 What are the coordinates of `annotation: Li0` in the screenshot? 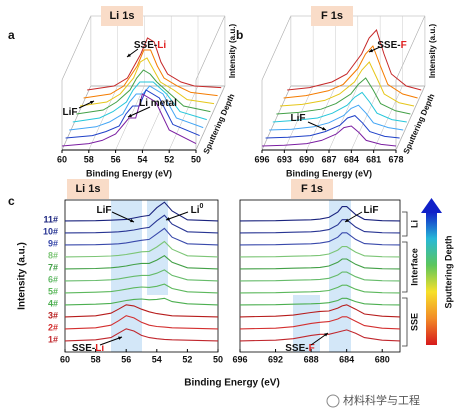 It's located at (197, 209).